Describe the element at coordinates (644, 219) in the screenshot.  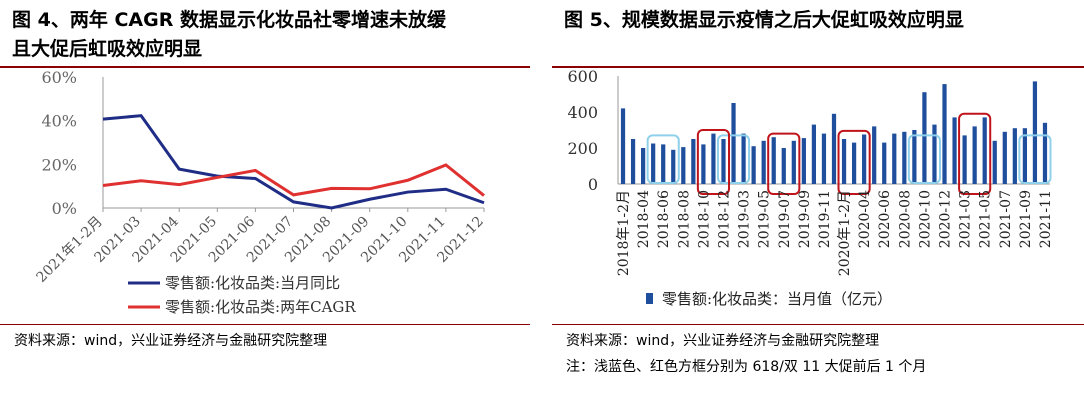
I see `x-tick-label: 2018-04` at that location.